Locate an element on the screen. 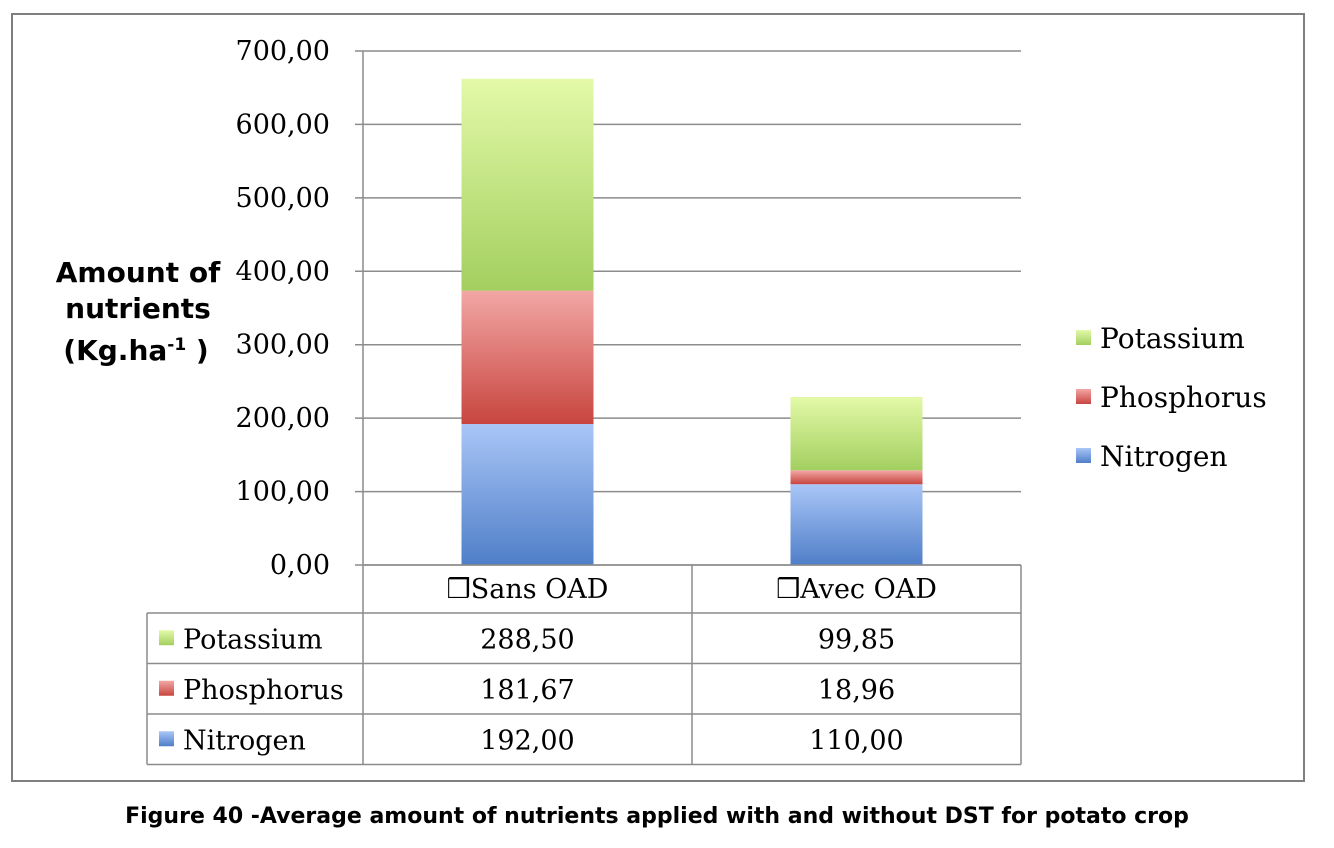 Image resolution: width=1334 pixels, height=848 pixels. y-tick-label: 600,00 is located at coordinates (283, 124).